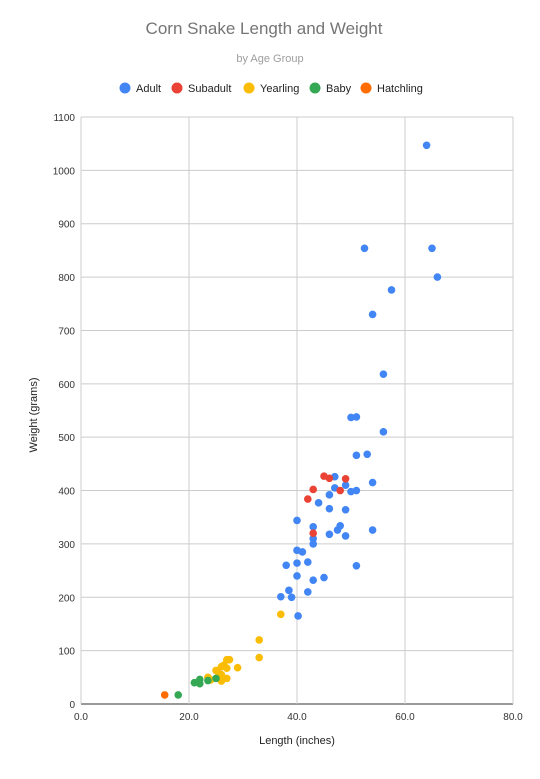  What do you see at coordinates (279, 89) in the screenshot?
I see `legend-label: Yearling` at bounding box center [279, 89].